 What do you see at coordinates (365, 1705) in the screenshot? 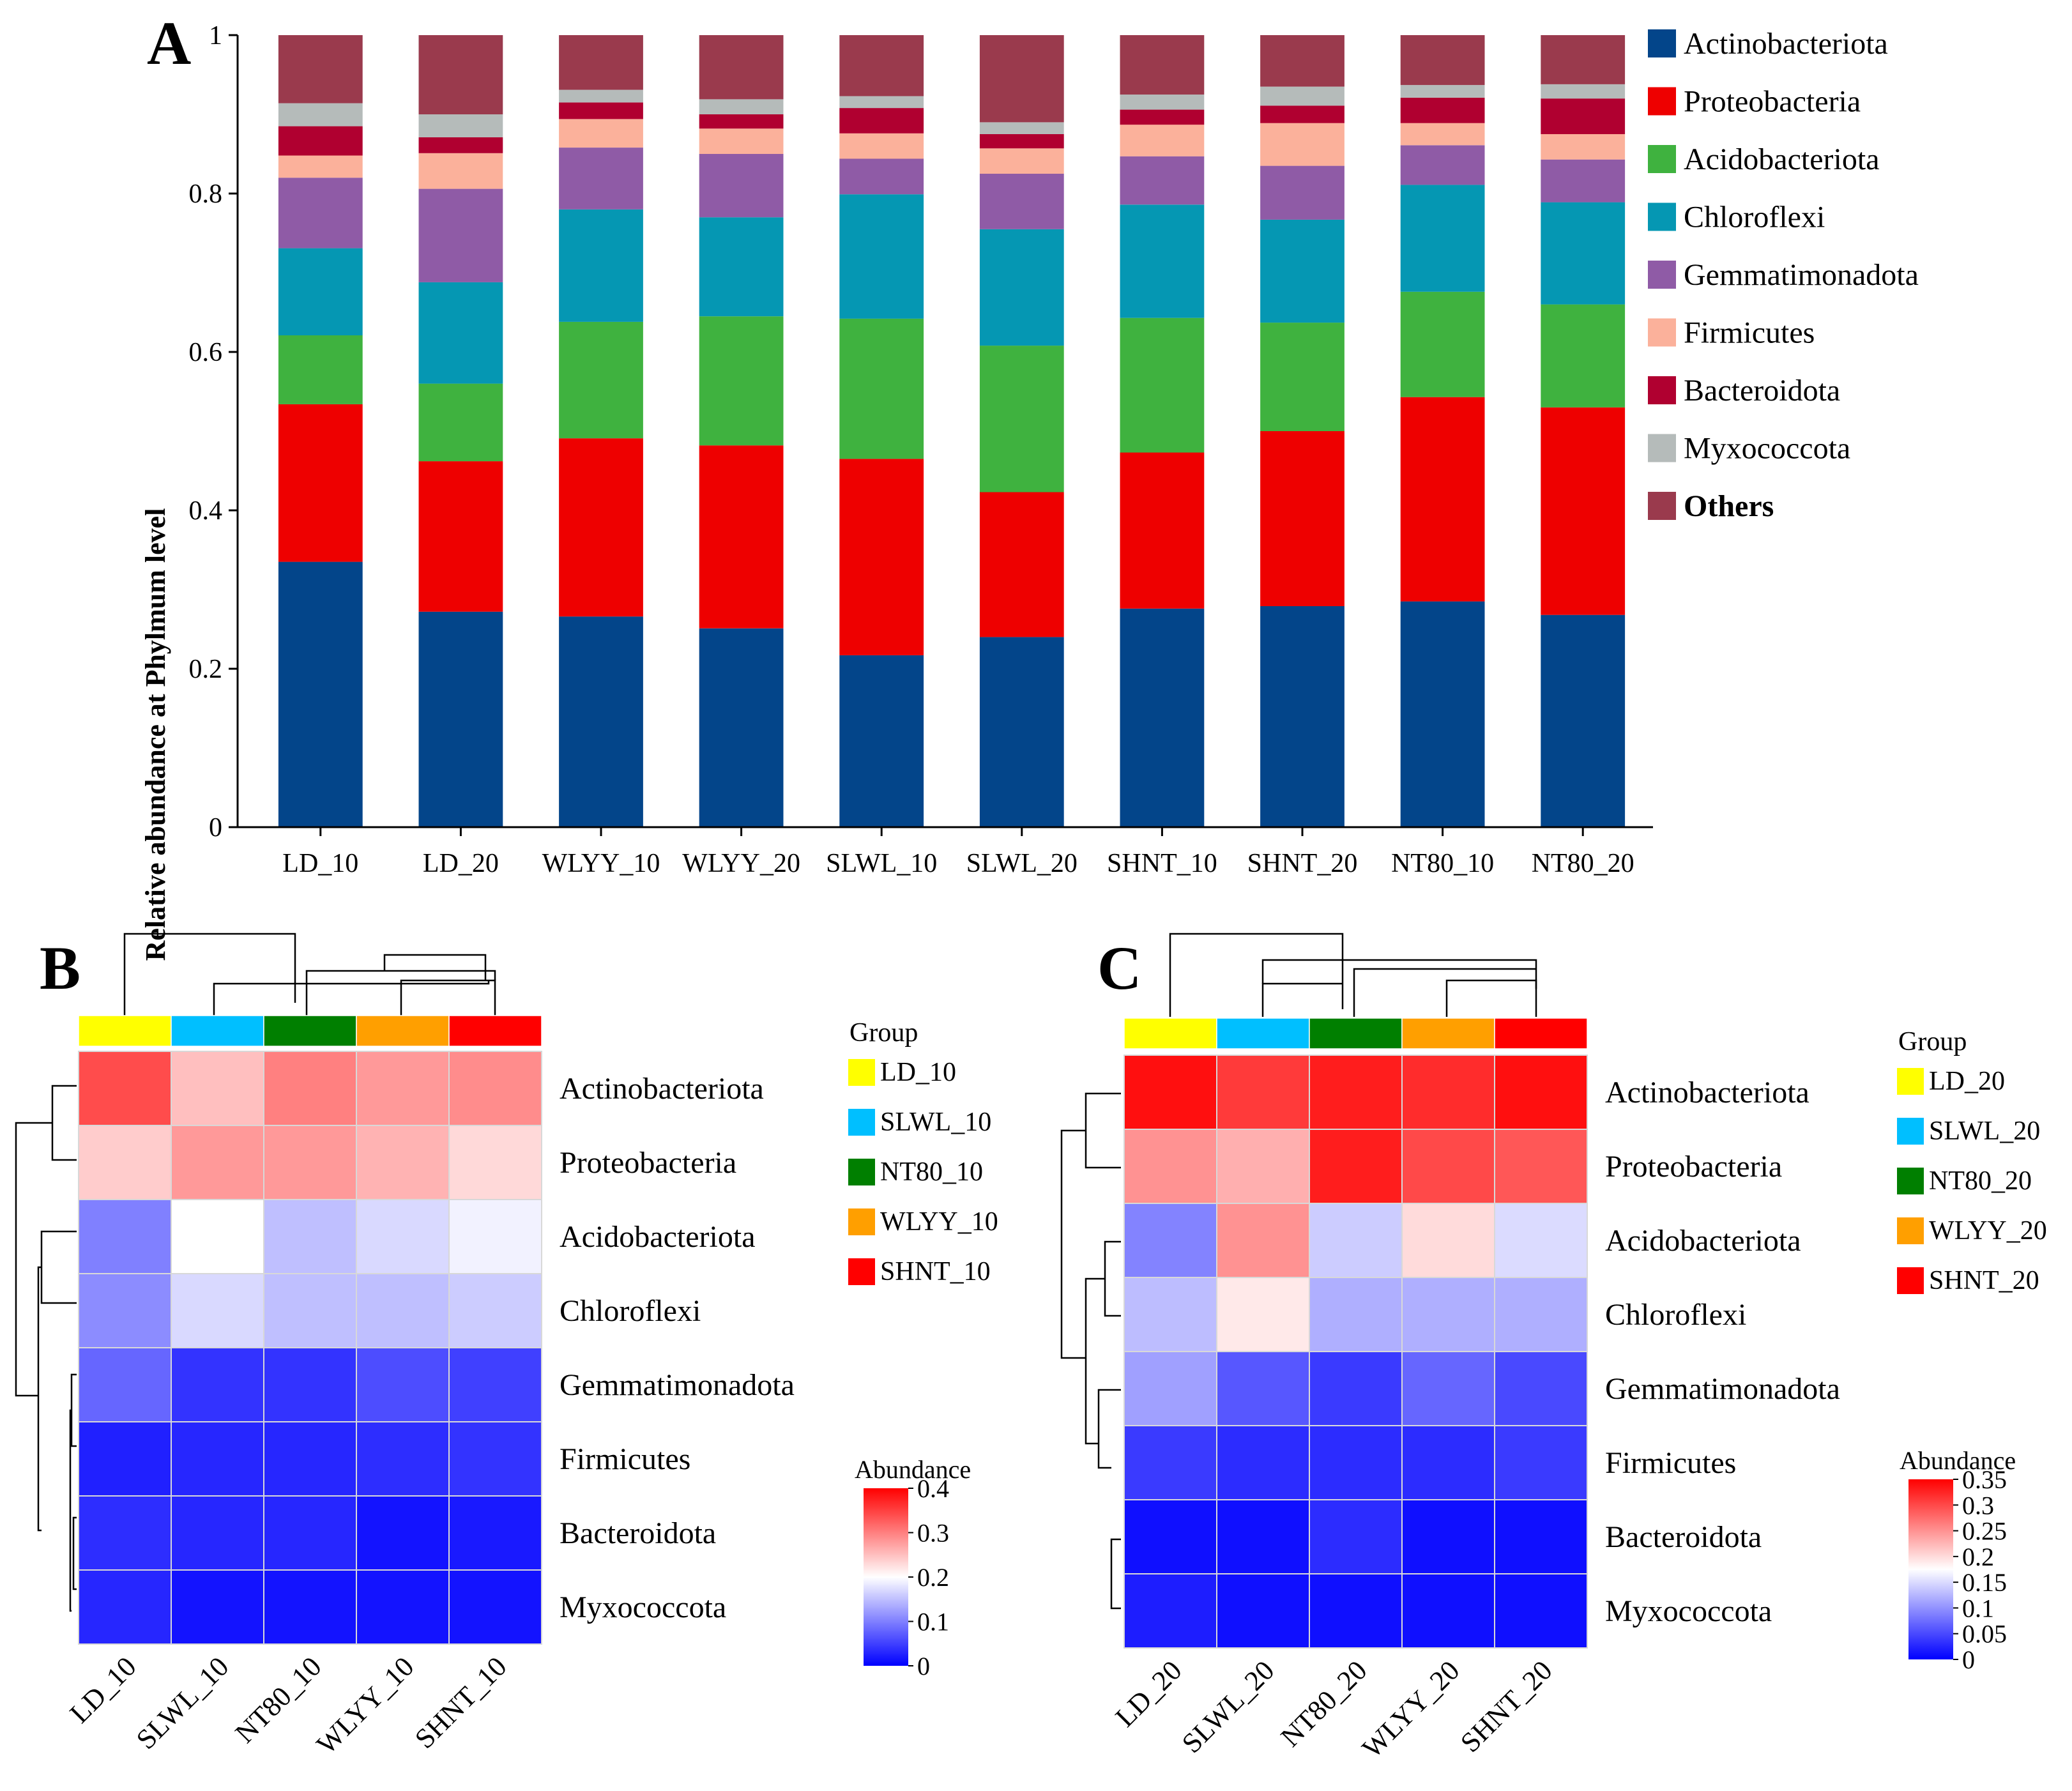
I see `column-label-wlyy-10: WLYY_10` at bounding box center [365, 1705].